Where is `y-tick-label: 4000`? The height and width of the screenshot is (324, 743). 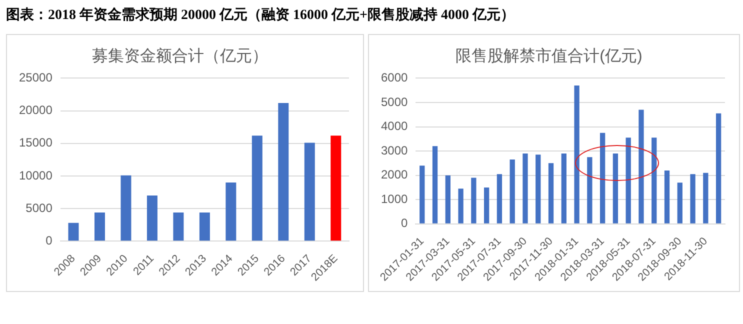 y-tick-label: 4000 is located at coordinates (394, 126).